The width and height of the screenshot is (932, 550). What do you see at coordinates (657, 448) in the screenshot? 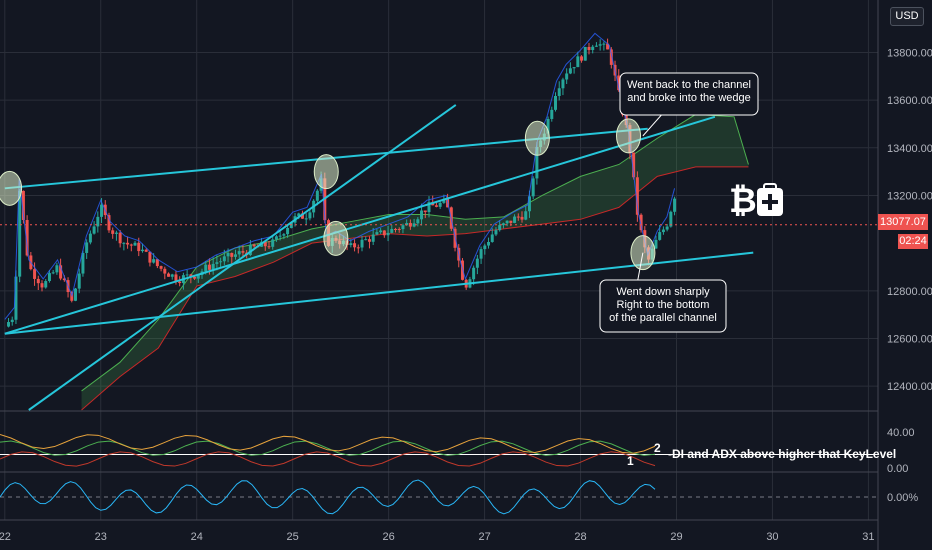
I see `dmi-label-2: 2` at bounding box center [657, 448].